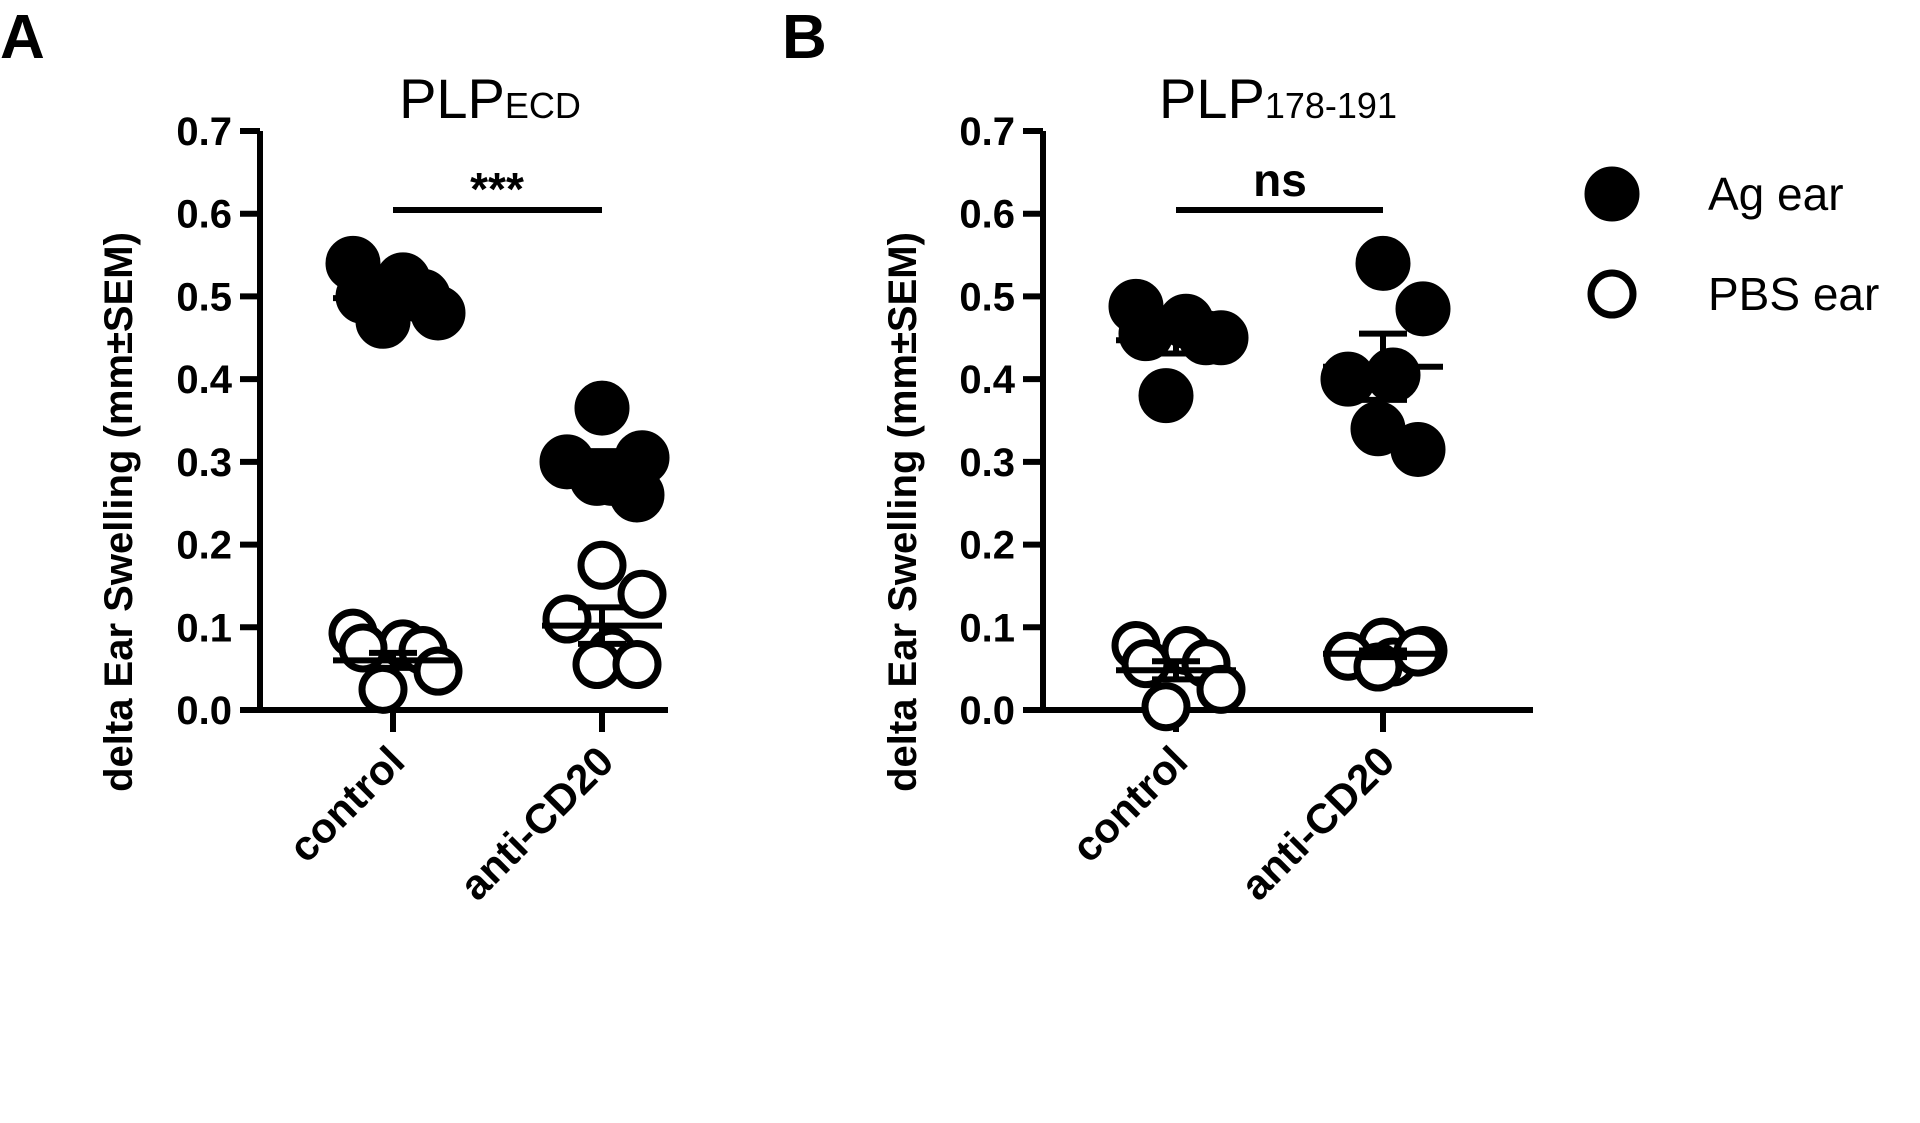 This screenshot has height=1123, width=1920. What do you see at coordinates (218, 421) in the screenshot?
I see `panel-a-y-ticks: 0.0 0.1 0.2 0.3 0.4 0.5 0.6 0.7` at bounding box center [218, 421].